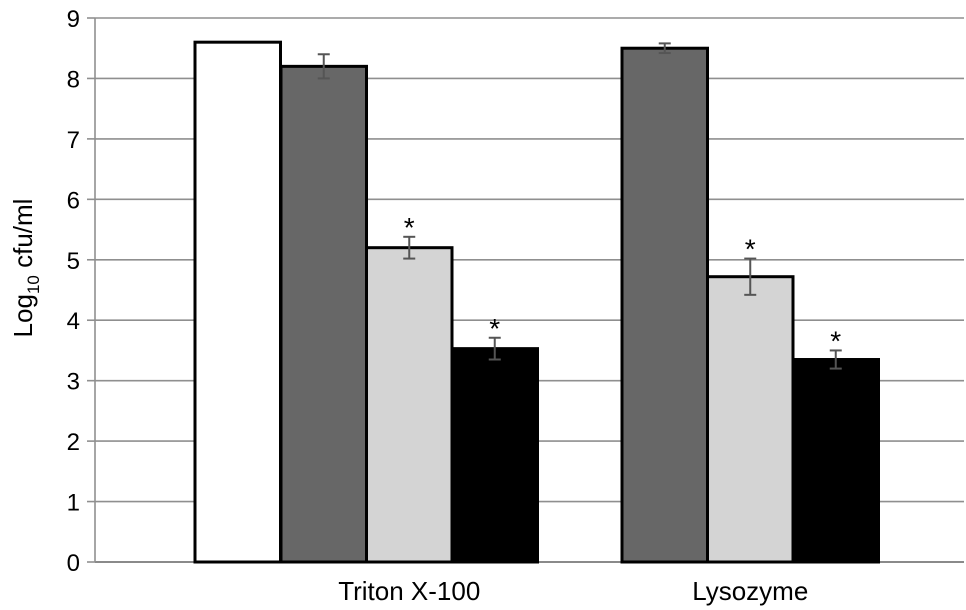 This screenshot has width=966, height=610. Describe the element at coordinates (73, 382) in the screenshot. I see `y-tick-label-3: 3` at that location.